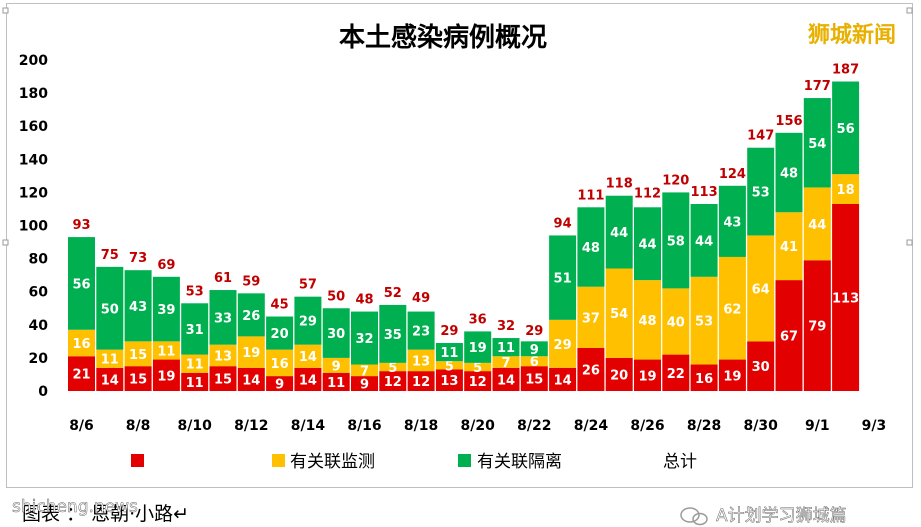 The width and height of the screenshot is (921, 527). I want to click on watermark-right: A计划学习狮城篇, so click(781, 516).